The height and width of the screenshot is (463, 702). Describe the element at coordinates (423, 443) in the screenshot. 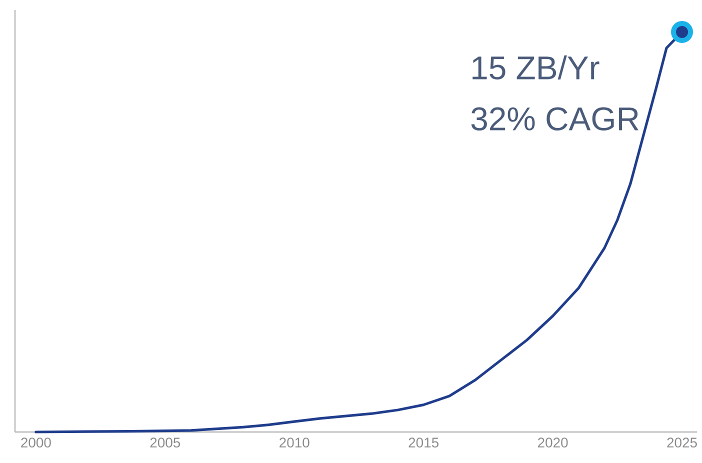

I see `x-tick-label: 2015` at that location.